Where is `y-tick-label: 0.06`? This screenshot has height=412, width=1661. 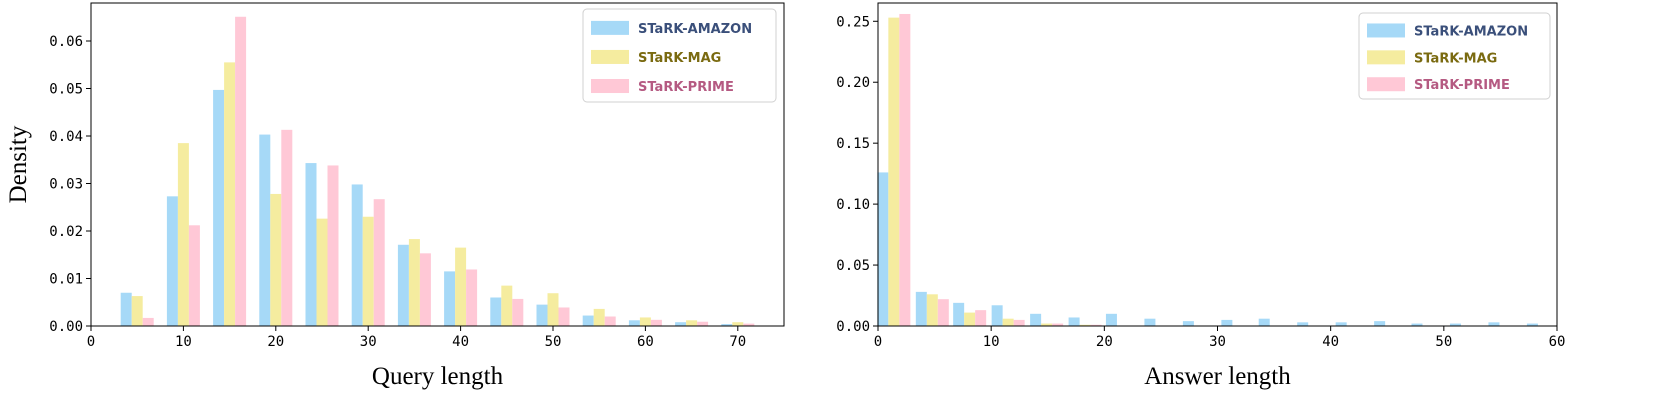
y-tick-label: 0.06 is located at coordinates (66, 42).